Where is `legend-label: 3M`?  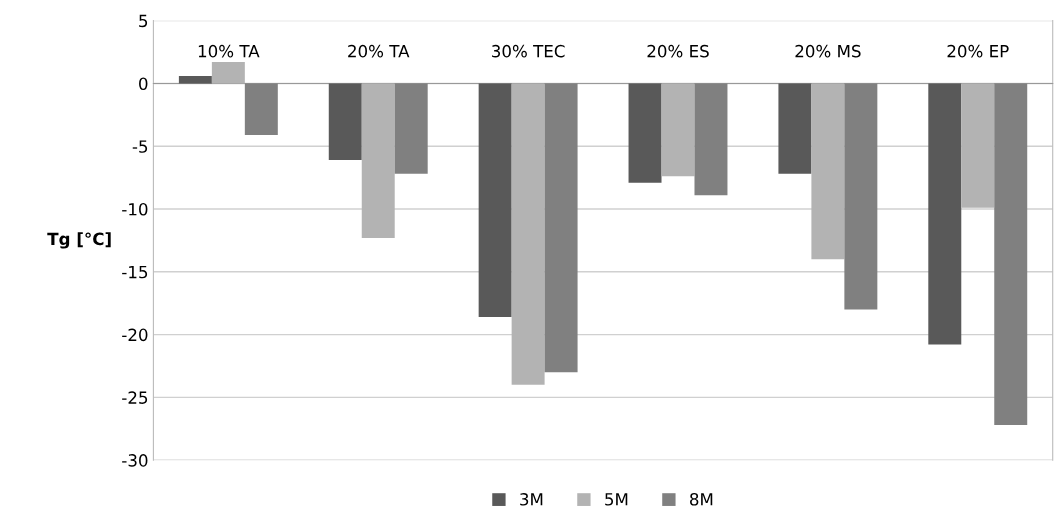 legend-label: 3M is located at coordinates (531, 499).